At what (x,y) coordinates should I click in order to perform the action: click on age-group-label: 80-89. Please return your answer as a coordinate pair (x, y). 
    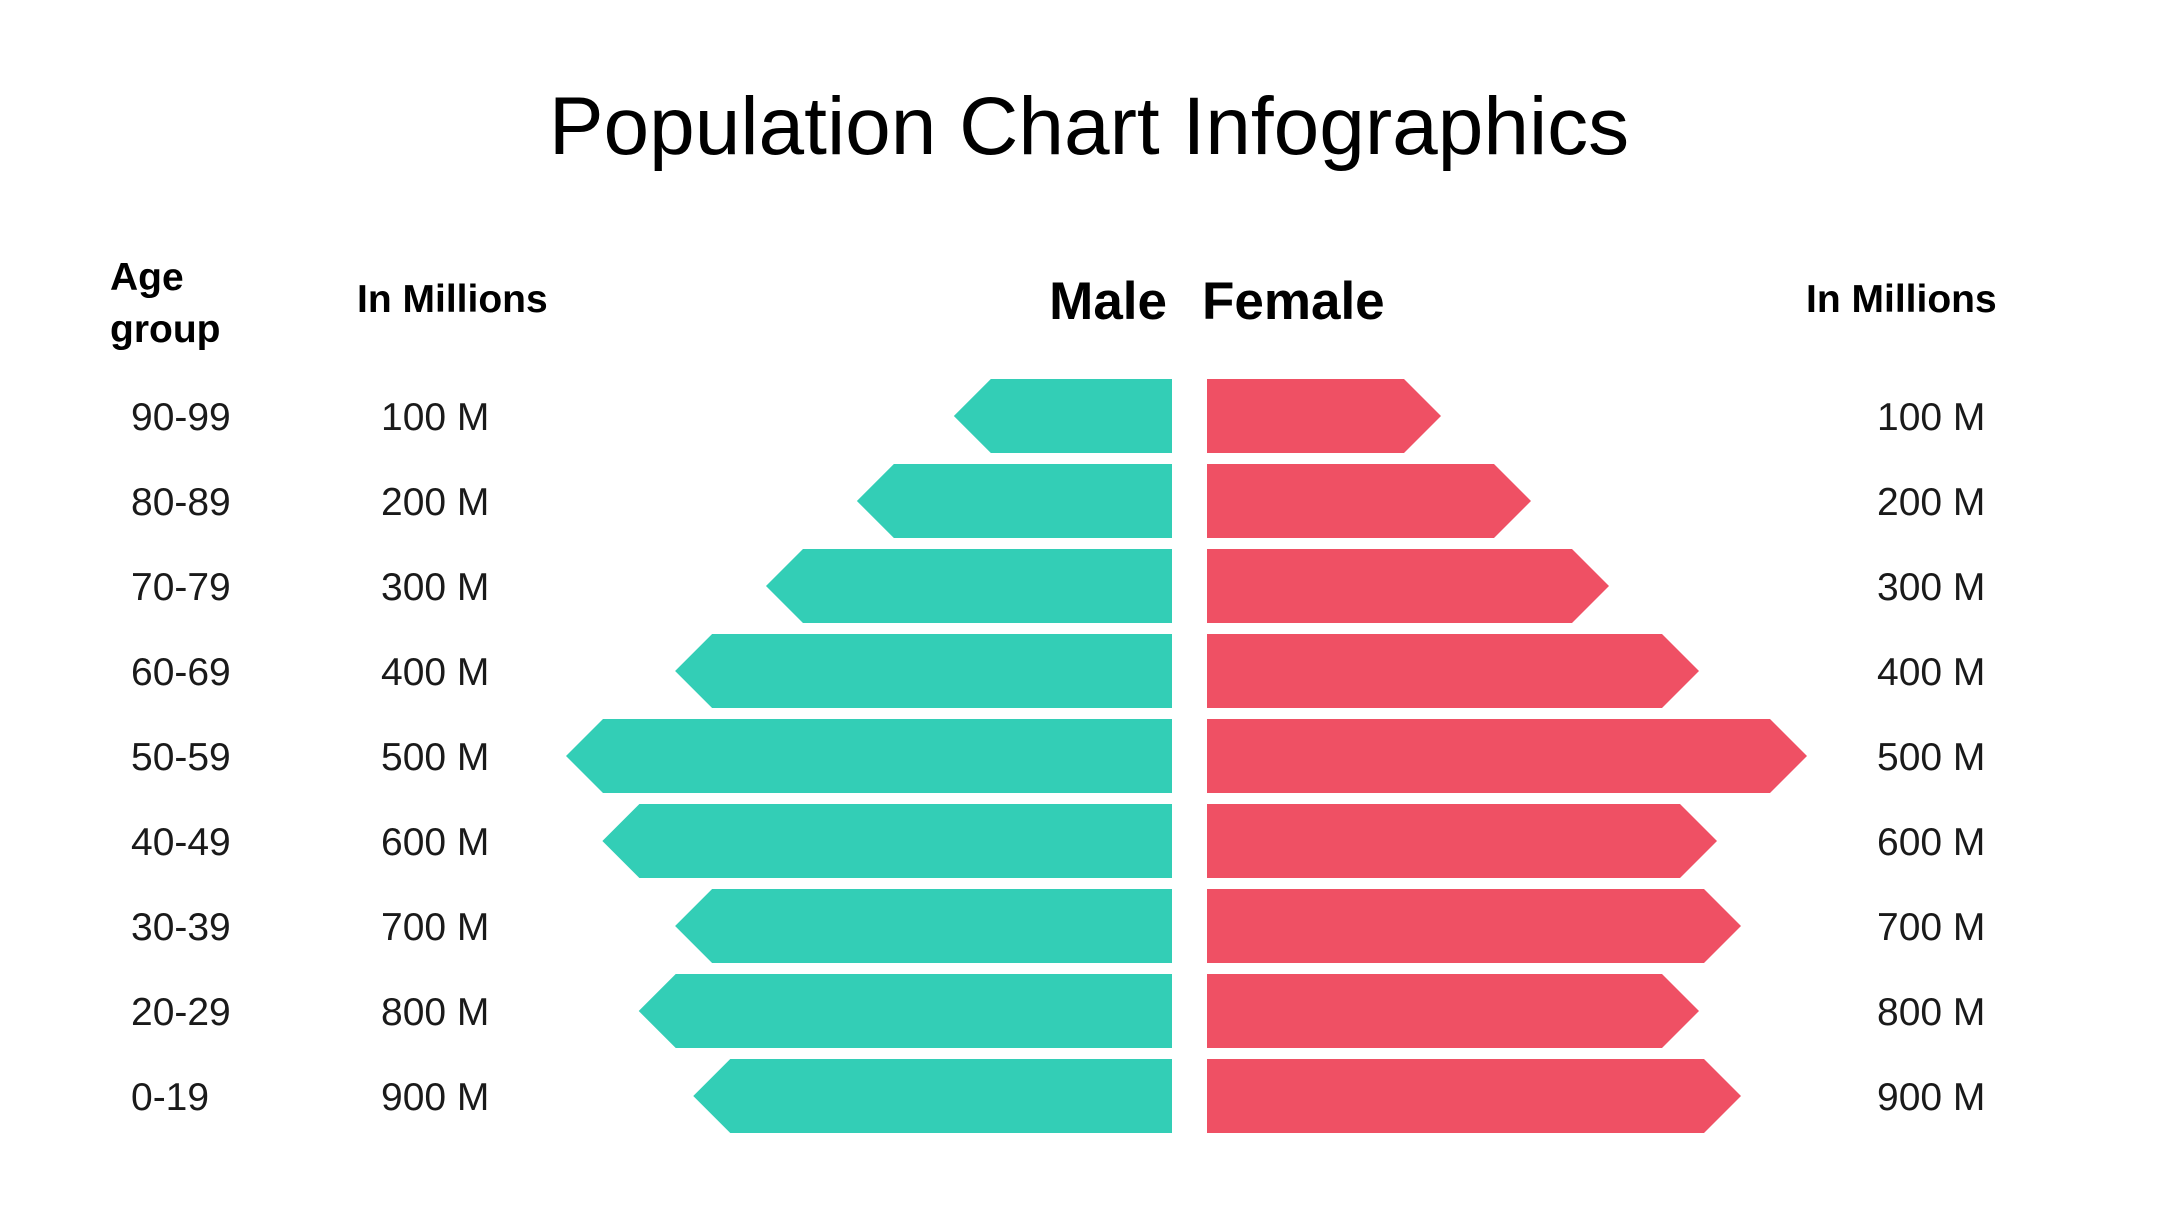
    Looking at the image, I should click on (181, 502).